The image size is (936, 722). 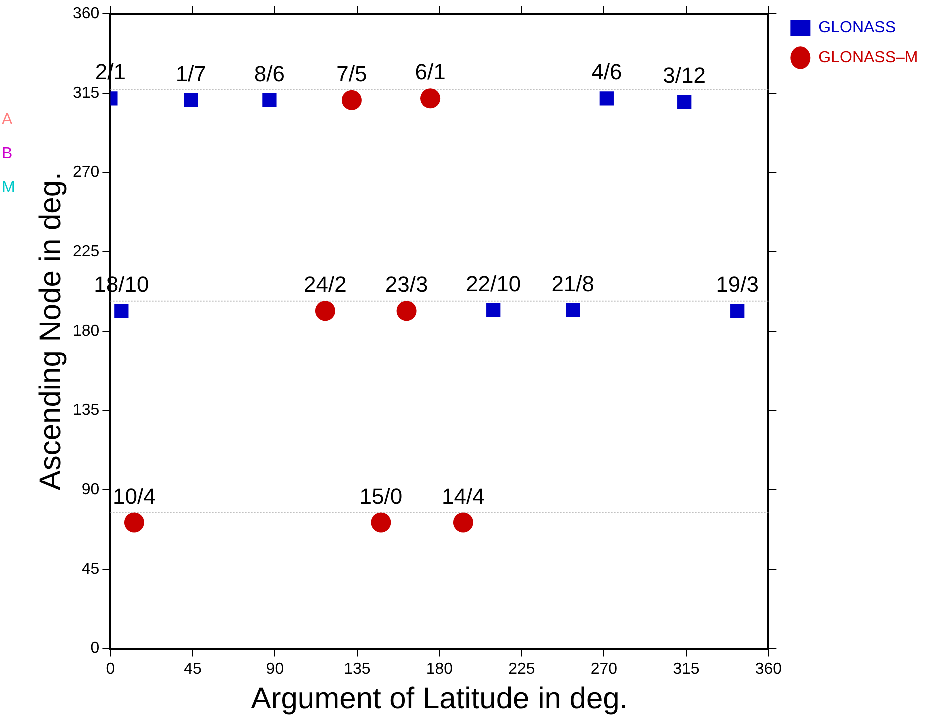 I want to click on annotation: 19/3, so click(x=738, y=285).